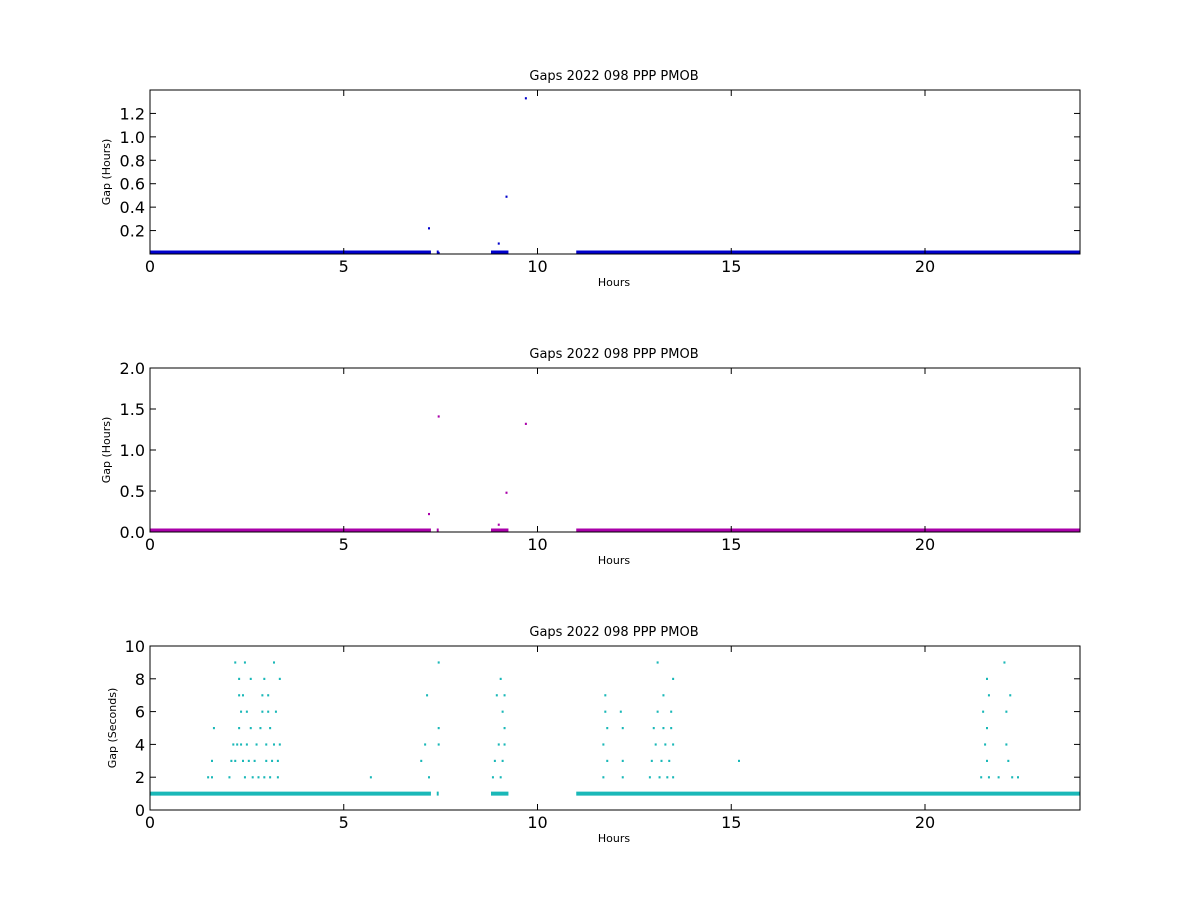  Describe the element at coordinates (613, 76) in the screenshot. I see `chart-1-title: Gaps 2022 098 PPP PMOB` at that location.